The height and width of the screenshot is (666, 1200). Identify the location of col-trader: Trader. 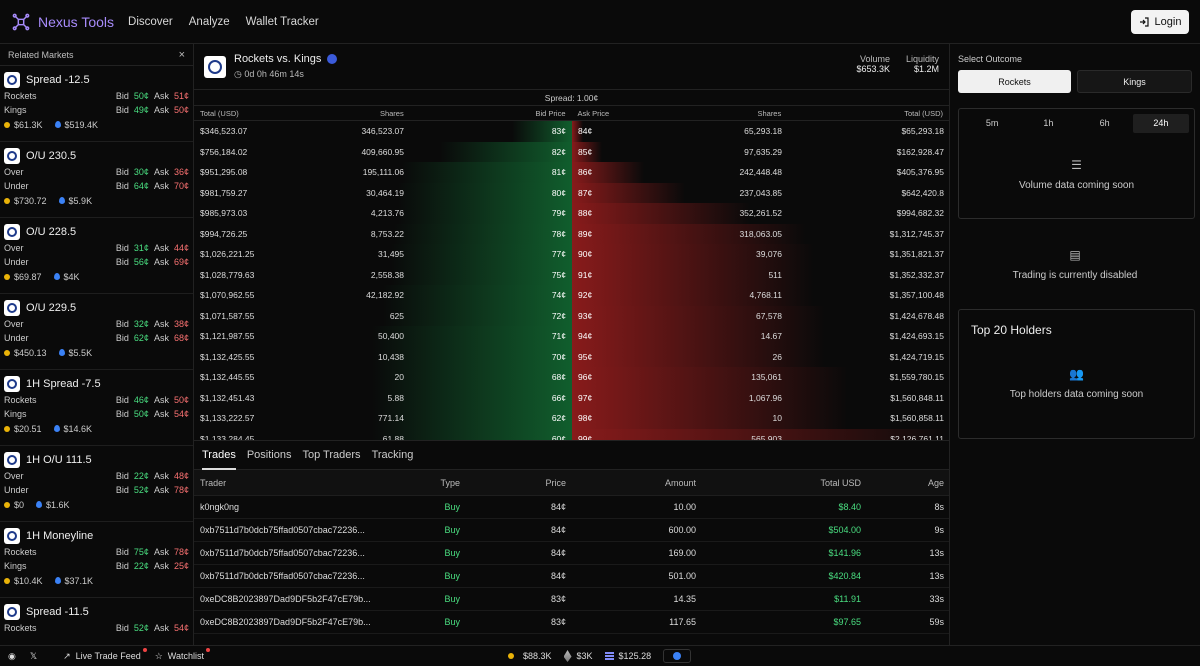
(213, 482).